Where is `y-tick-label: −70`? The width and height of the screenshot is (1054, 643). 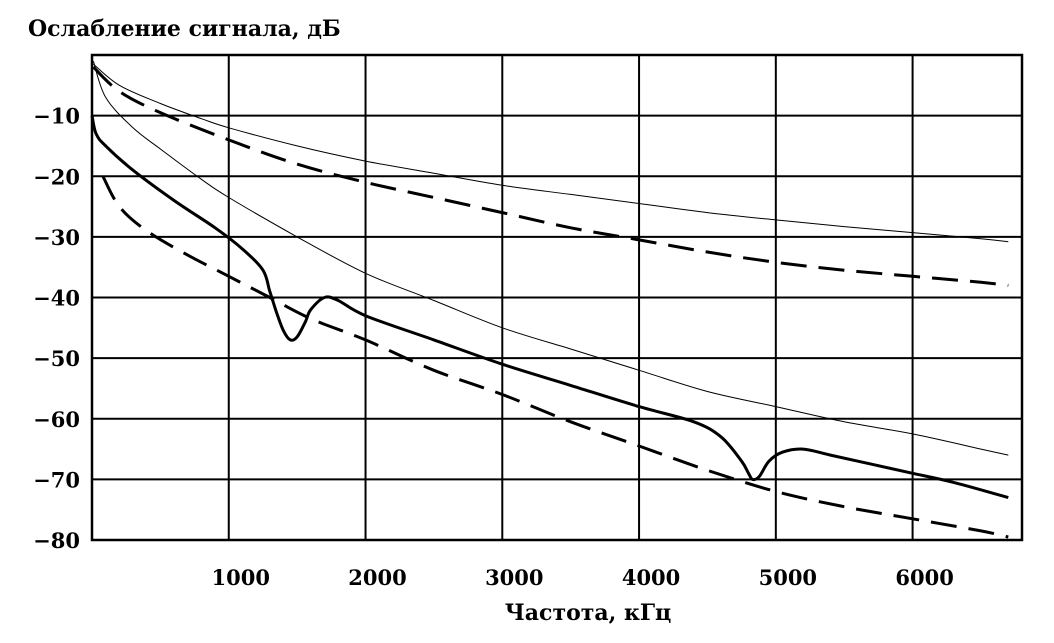 y-tick-label: −70 is located at coordinates (56, 479).